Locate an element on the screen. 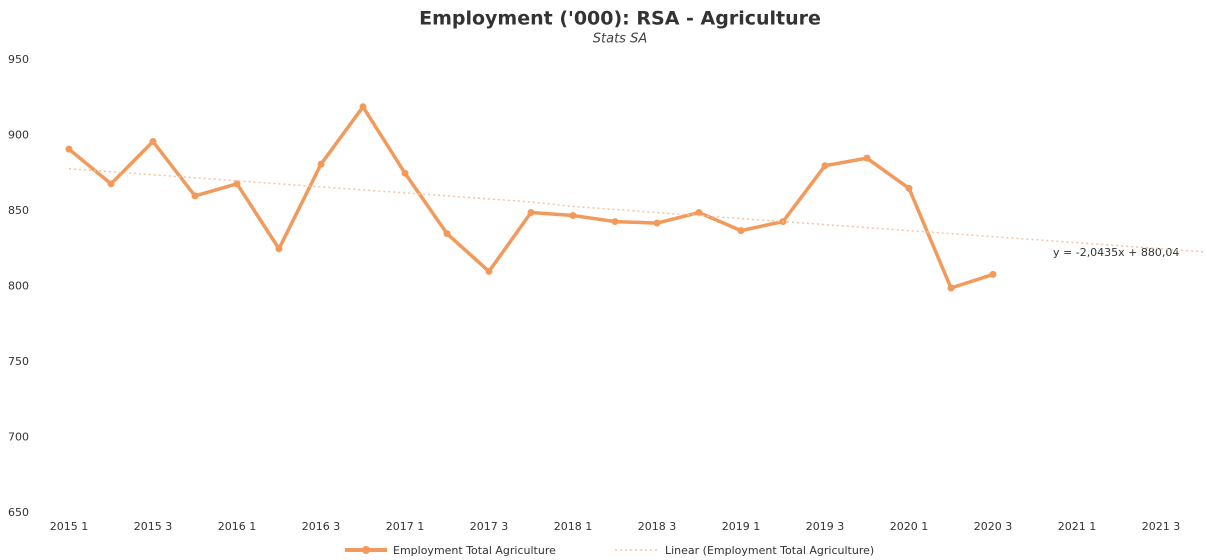  x-tick-label: 2019 3 is located at coordinates (825, 526).